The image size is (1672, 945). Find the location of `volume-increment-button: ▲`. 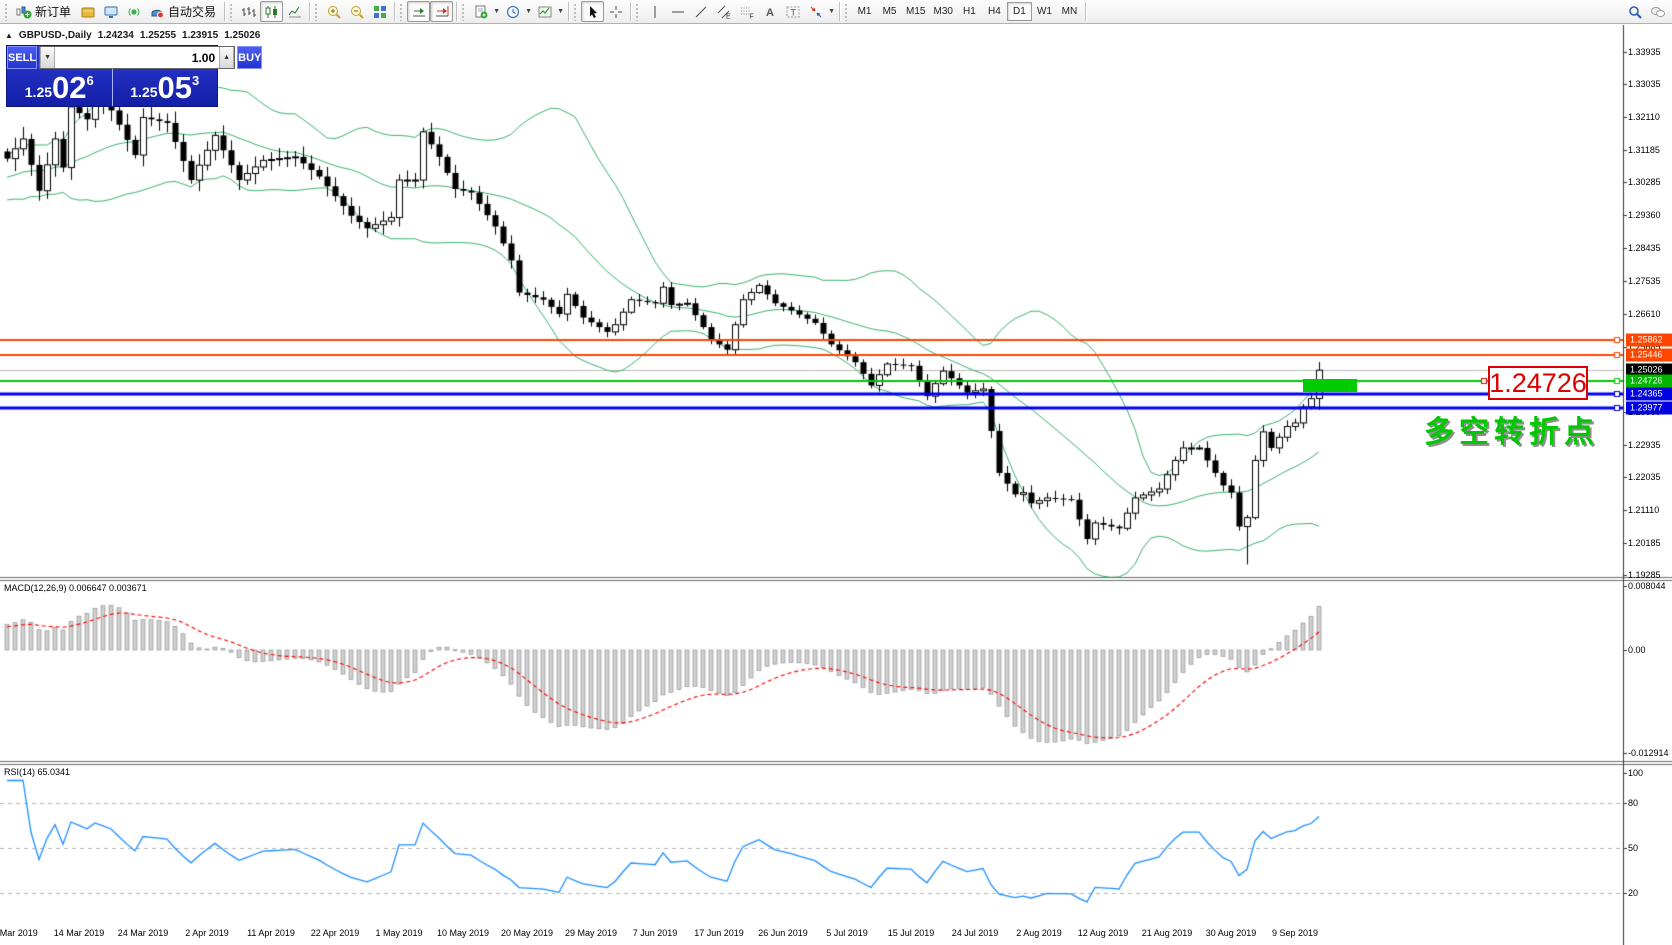

volume-increment-button: ▲ is located at coordinates (227, 57).